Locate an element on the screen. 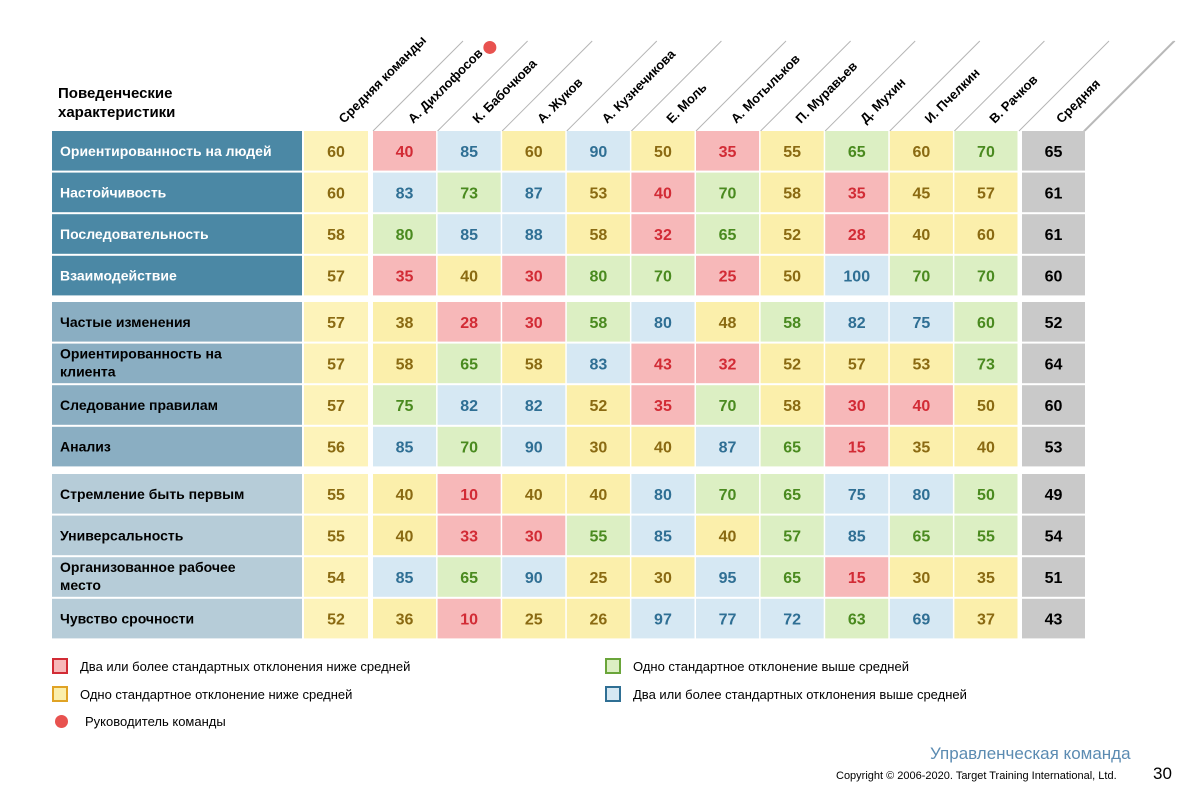 Image resolution: width=1200 pixels, height=809 pixels. score-value: 38 is located at coordinates (405, 323).